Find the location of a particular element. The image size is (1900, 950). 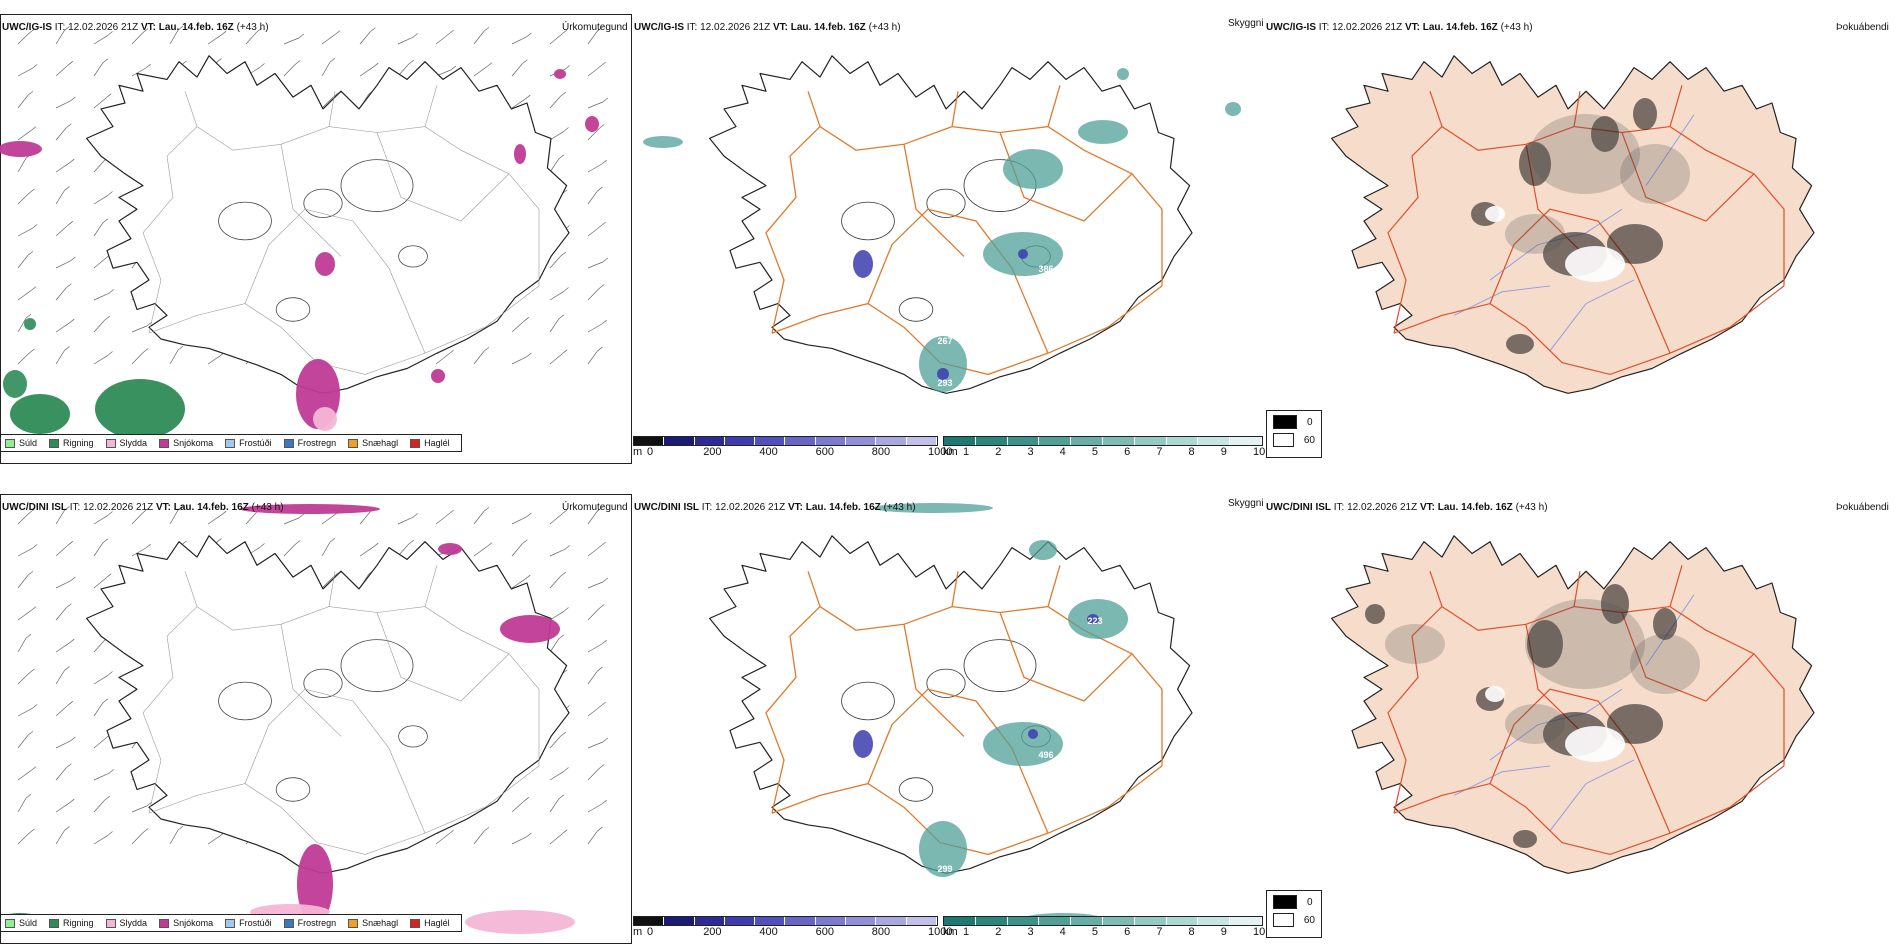

cloud-base-area is located at coordinates (1033, 734).